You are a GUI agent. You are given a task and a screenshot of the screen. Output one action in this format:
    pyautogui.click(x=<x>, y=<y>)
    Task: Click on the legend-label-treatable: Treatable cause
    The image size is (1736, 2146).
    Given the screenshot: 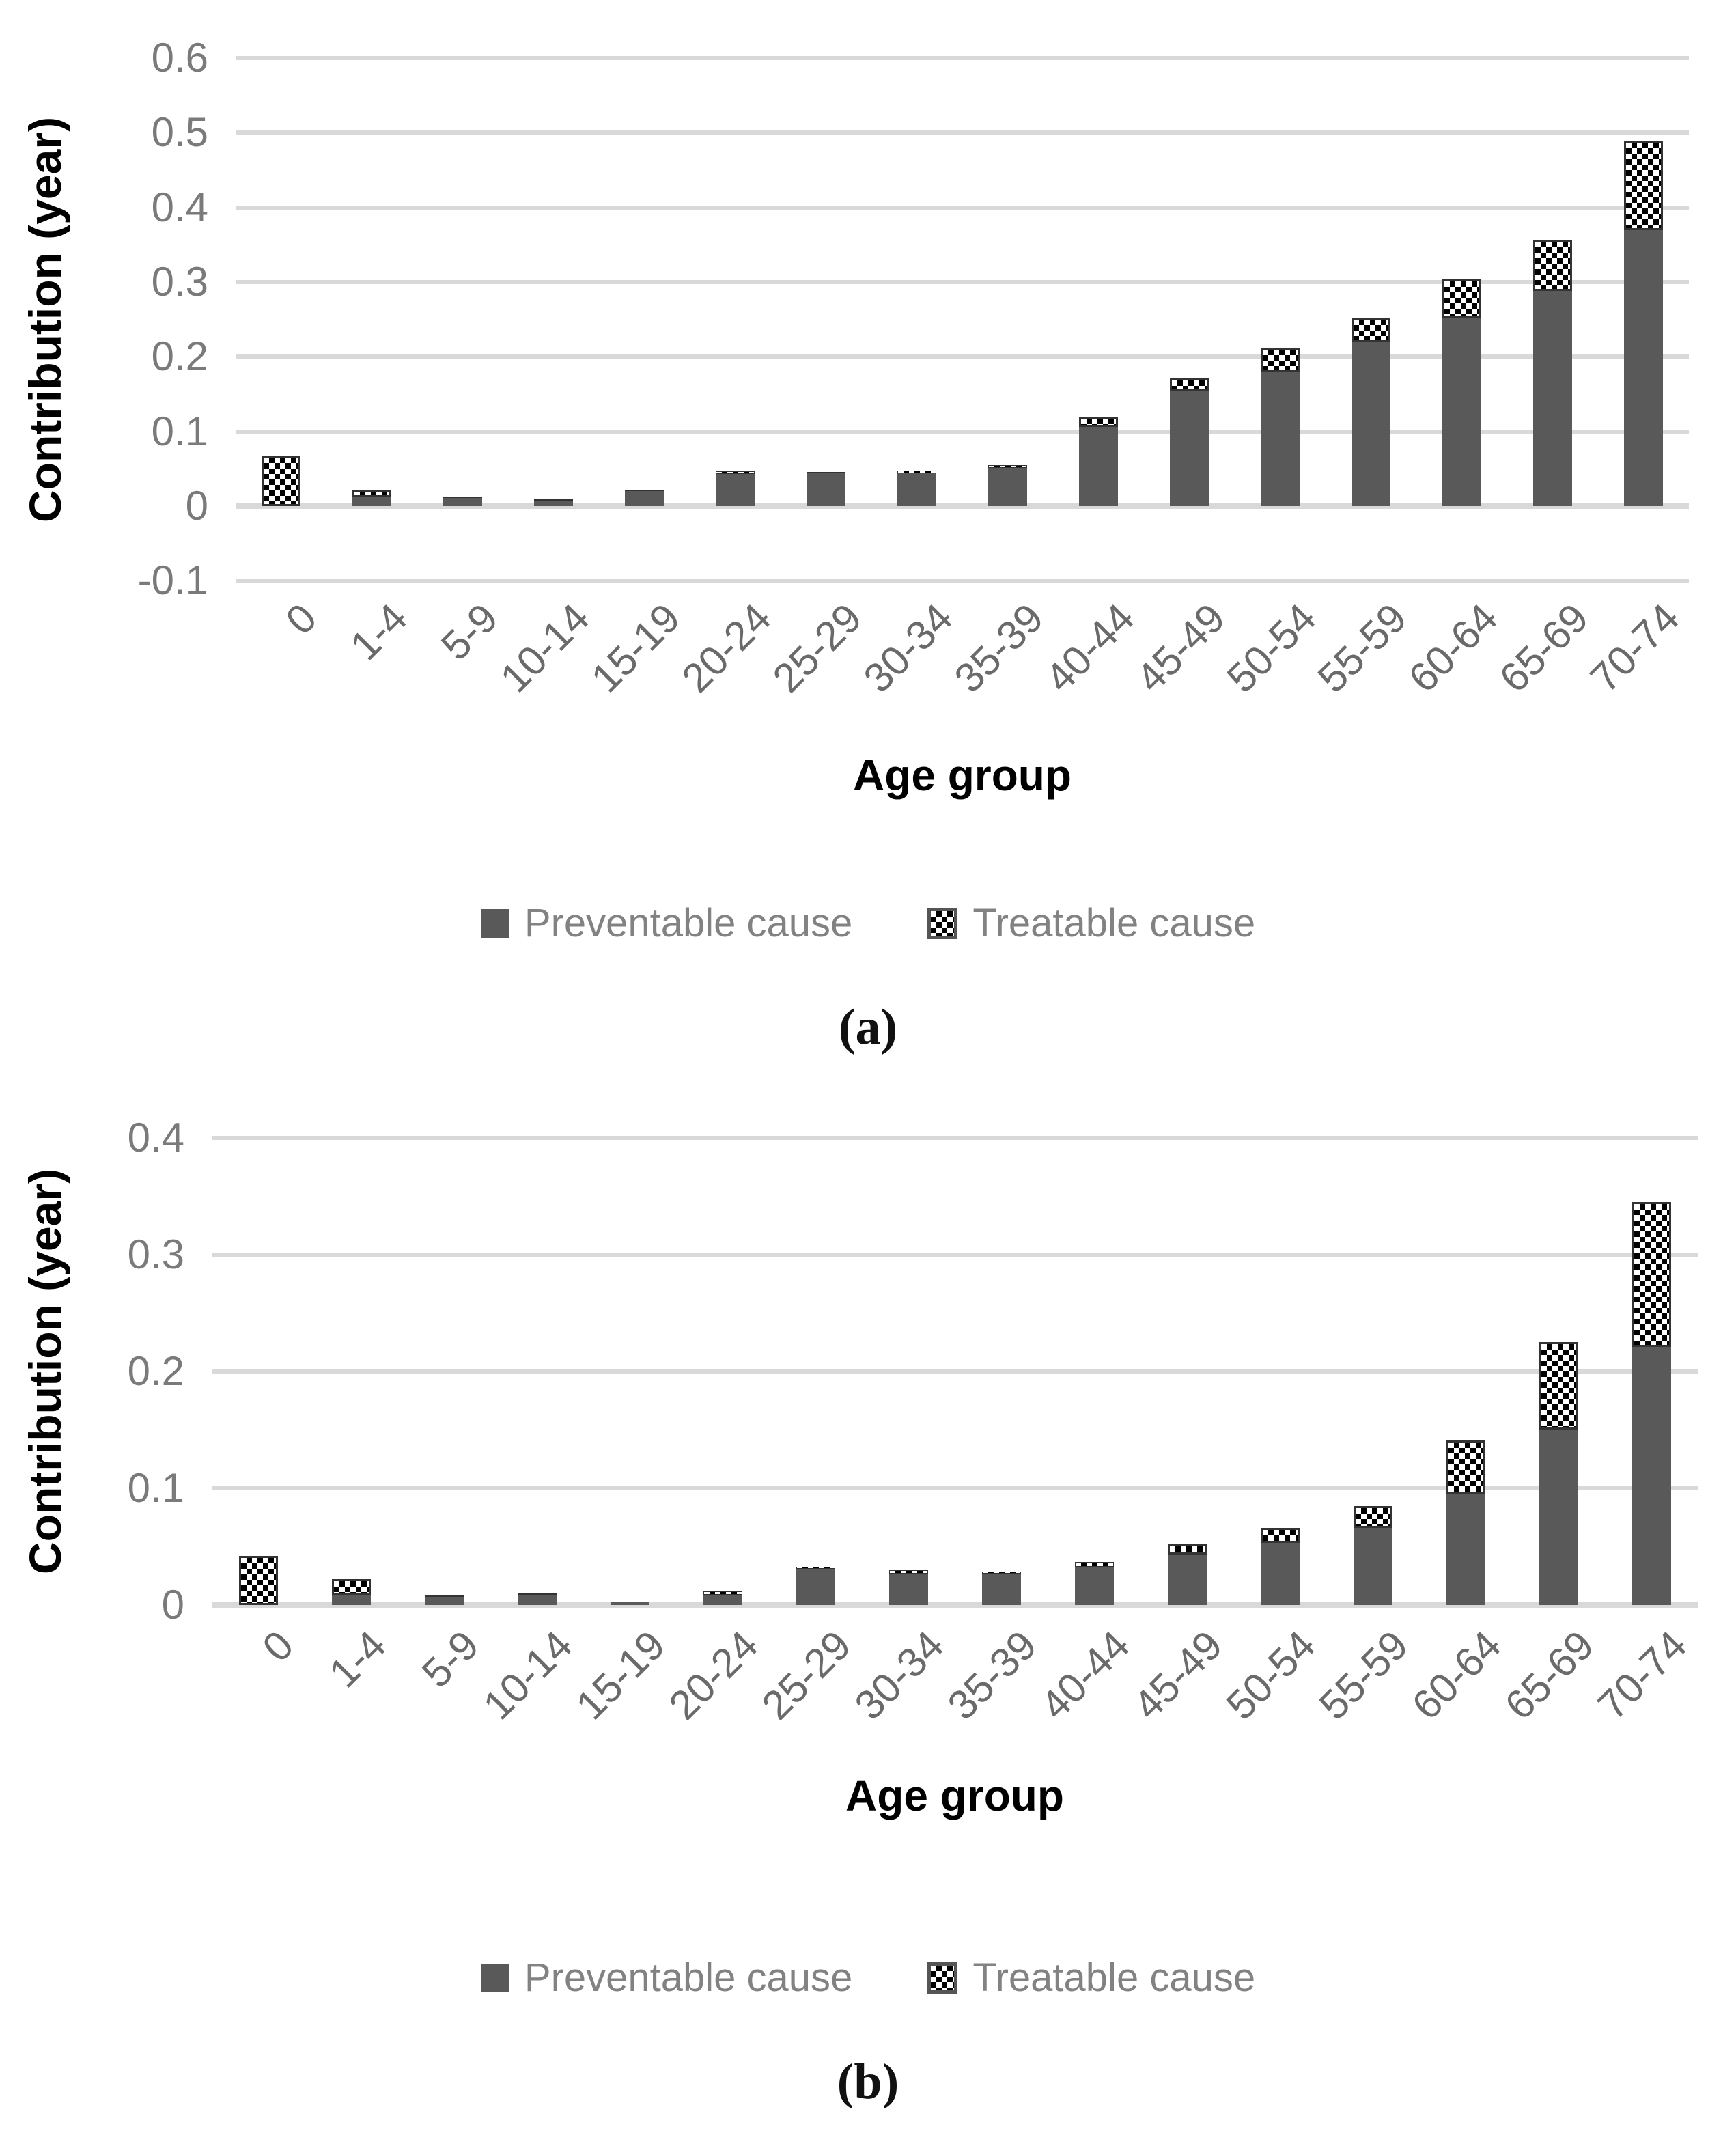 What is the action you would take?
    pyautogui.click(x=1114, y=1978)
    